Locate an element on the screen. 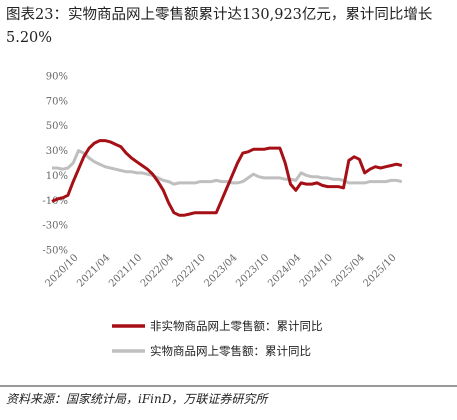 This screenshot has height=420, width=457. y-tick-label: 30% is located at coordinates (57, 151).